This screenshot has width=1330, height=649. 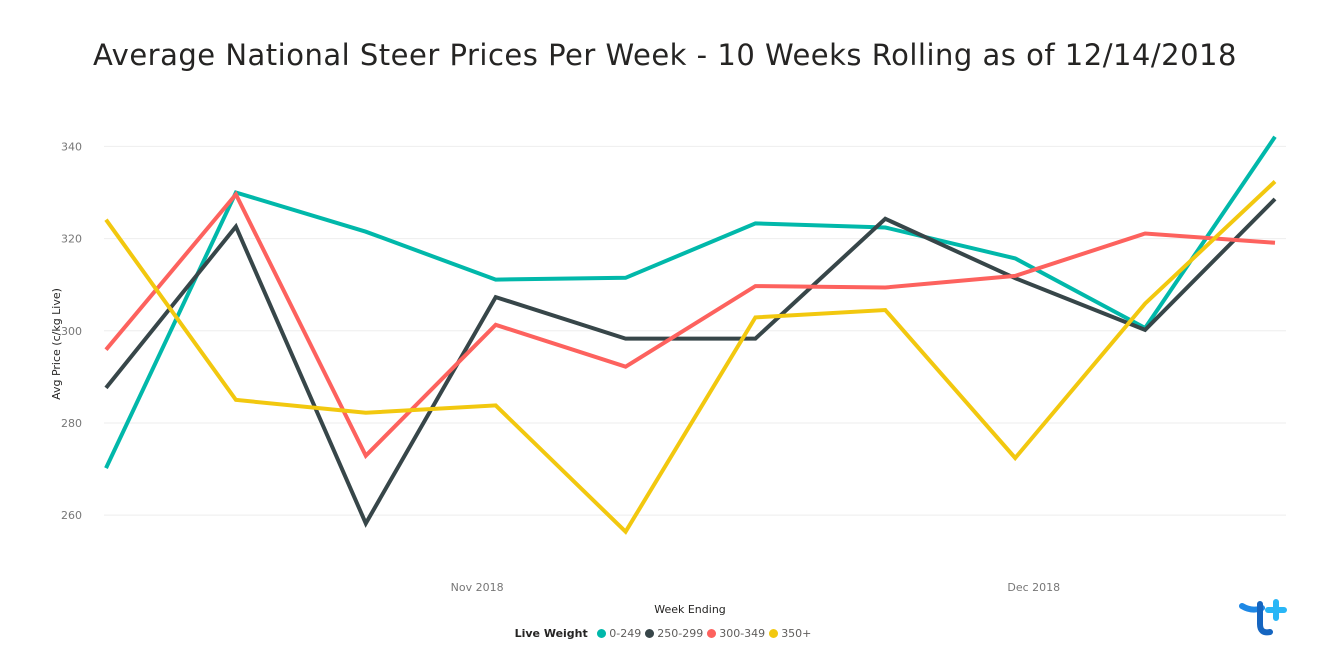 I want to click on legend-label: 300-349, so click(x=742, y=633).